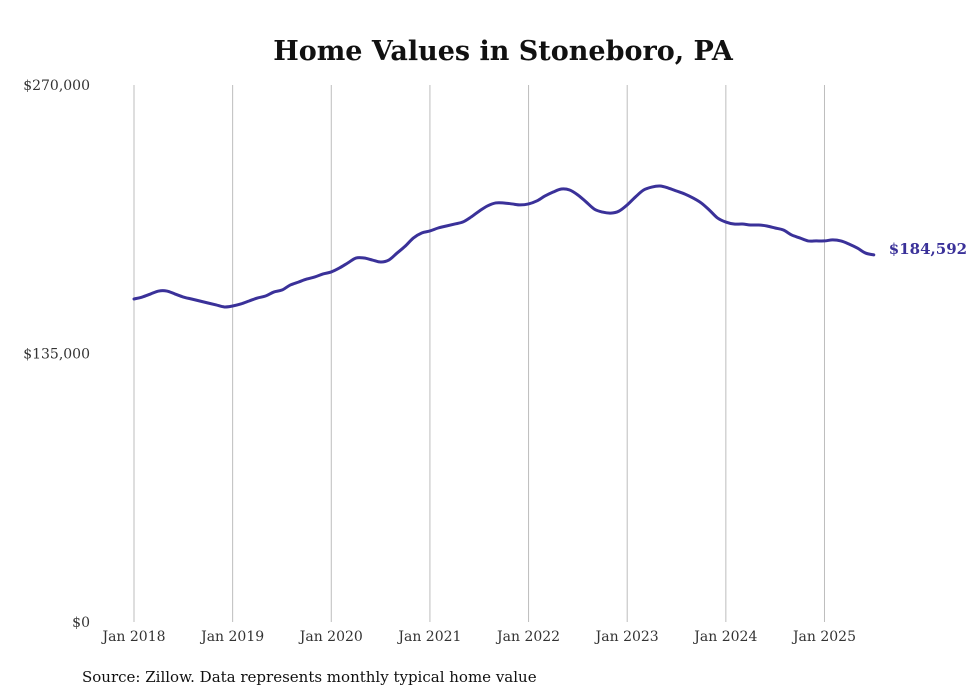  I want to click on x-tick-label: Jan 2022, so click(527, 637).